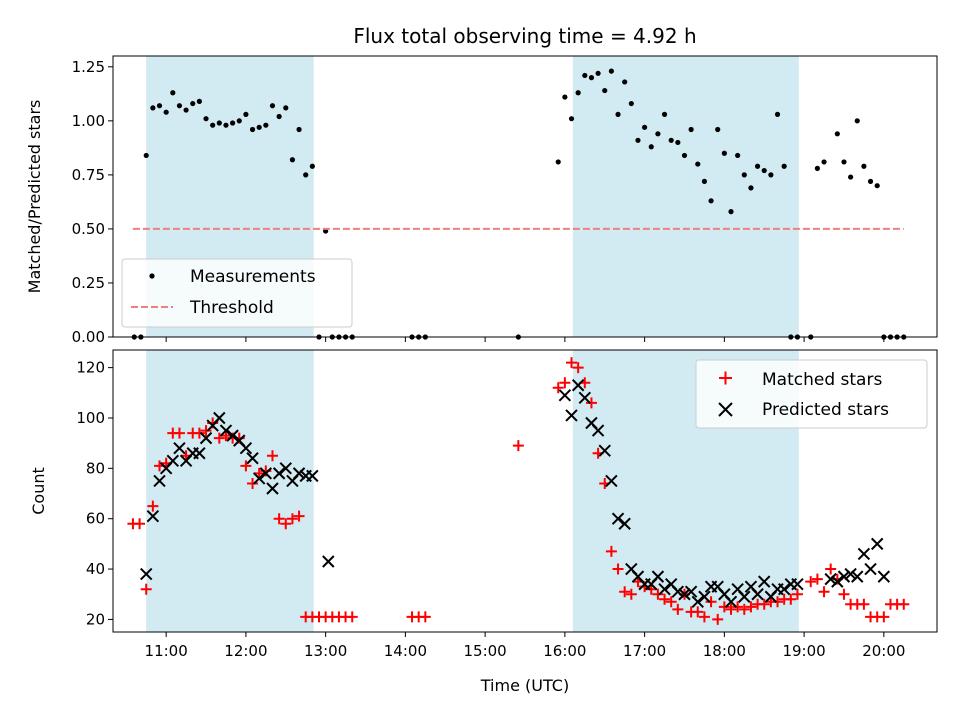 Image resolution: width=960 pixels, height=720 pixels. What do you see at coordinates (95, 619) in the screenshot?
I see `bottom-y-tick-label: 20` at bounding box center [95, 619].